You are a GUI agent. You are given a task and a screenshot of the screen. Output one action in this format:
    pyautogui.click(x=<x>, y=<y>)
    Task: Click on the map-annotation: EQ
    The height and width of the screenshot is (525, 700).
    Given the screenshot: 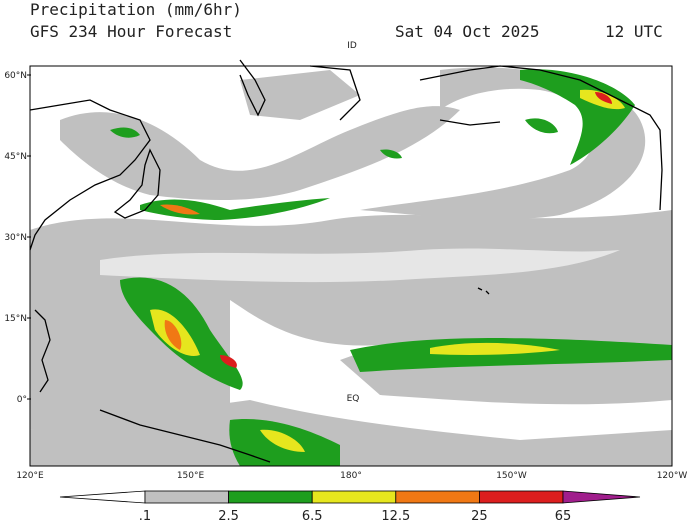 What is the action you would take?
    pyautogui.click(x=353, y=399)
    